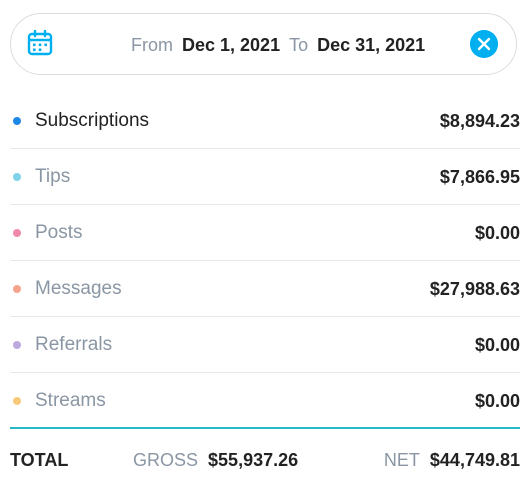 The width and height of the screenshot is (530, 480). Describe the element at coordinates (479, 177) in the screenshot. I see `category-amount: $7,866.95` at that location.